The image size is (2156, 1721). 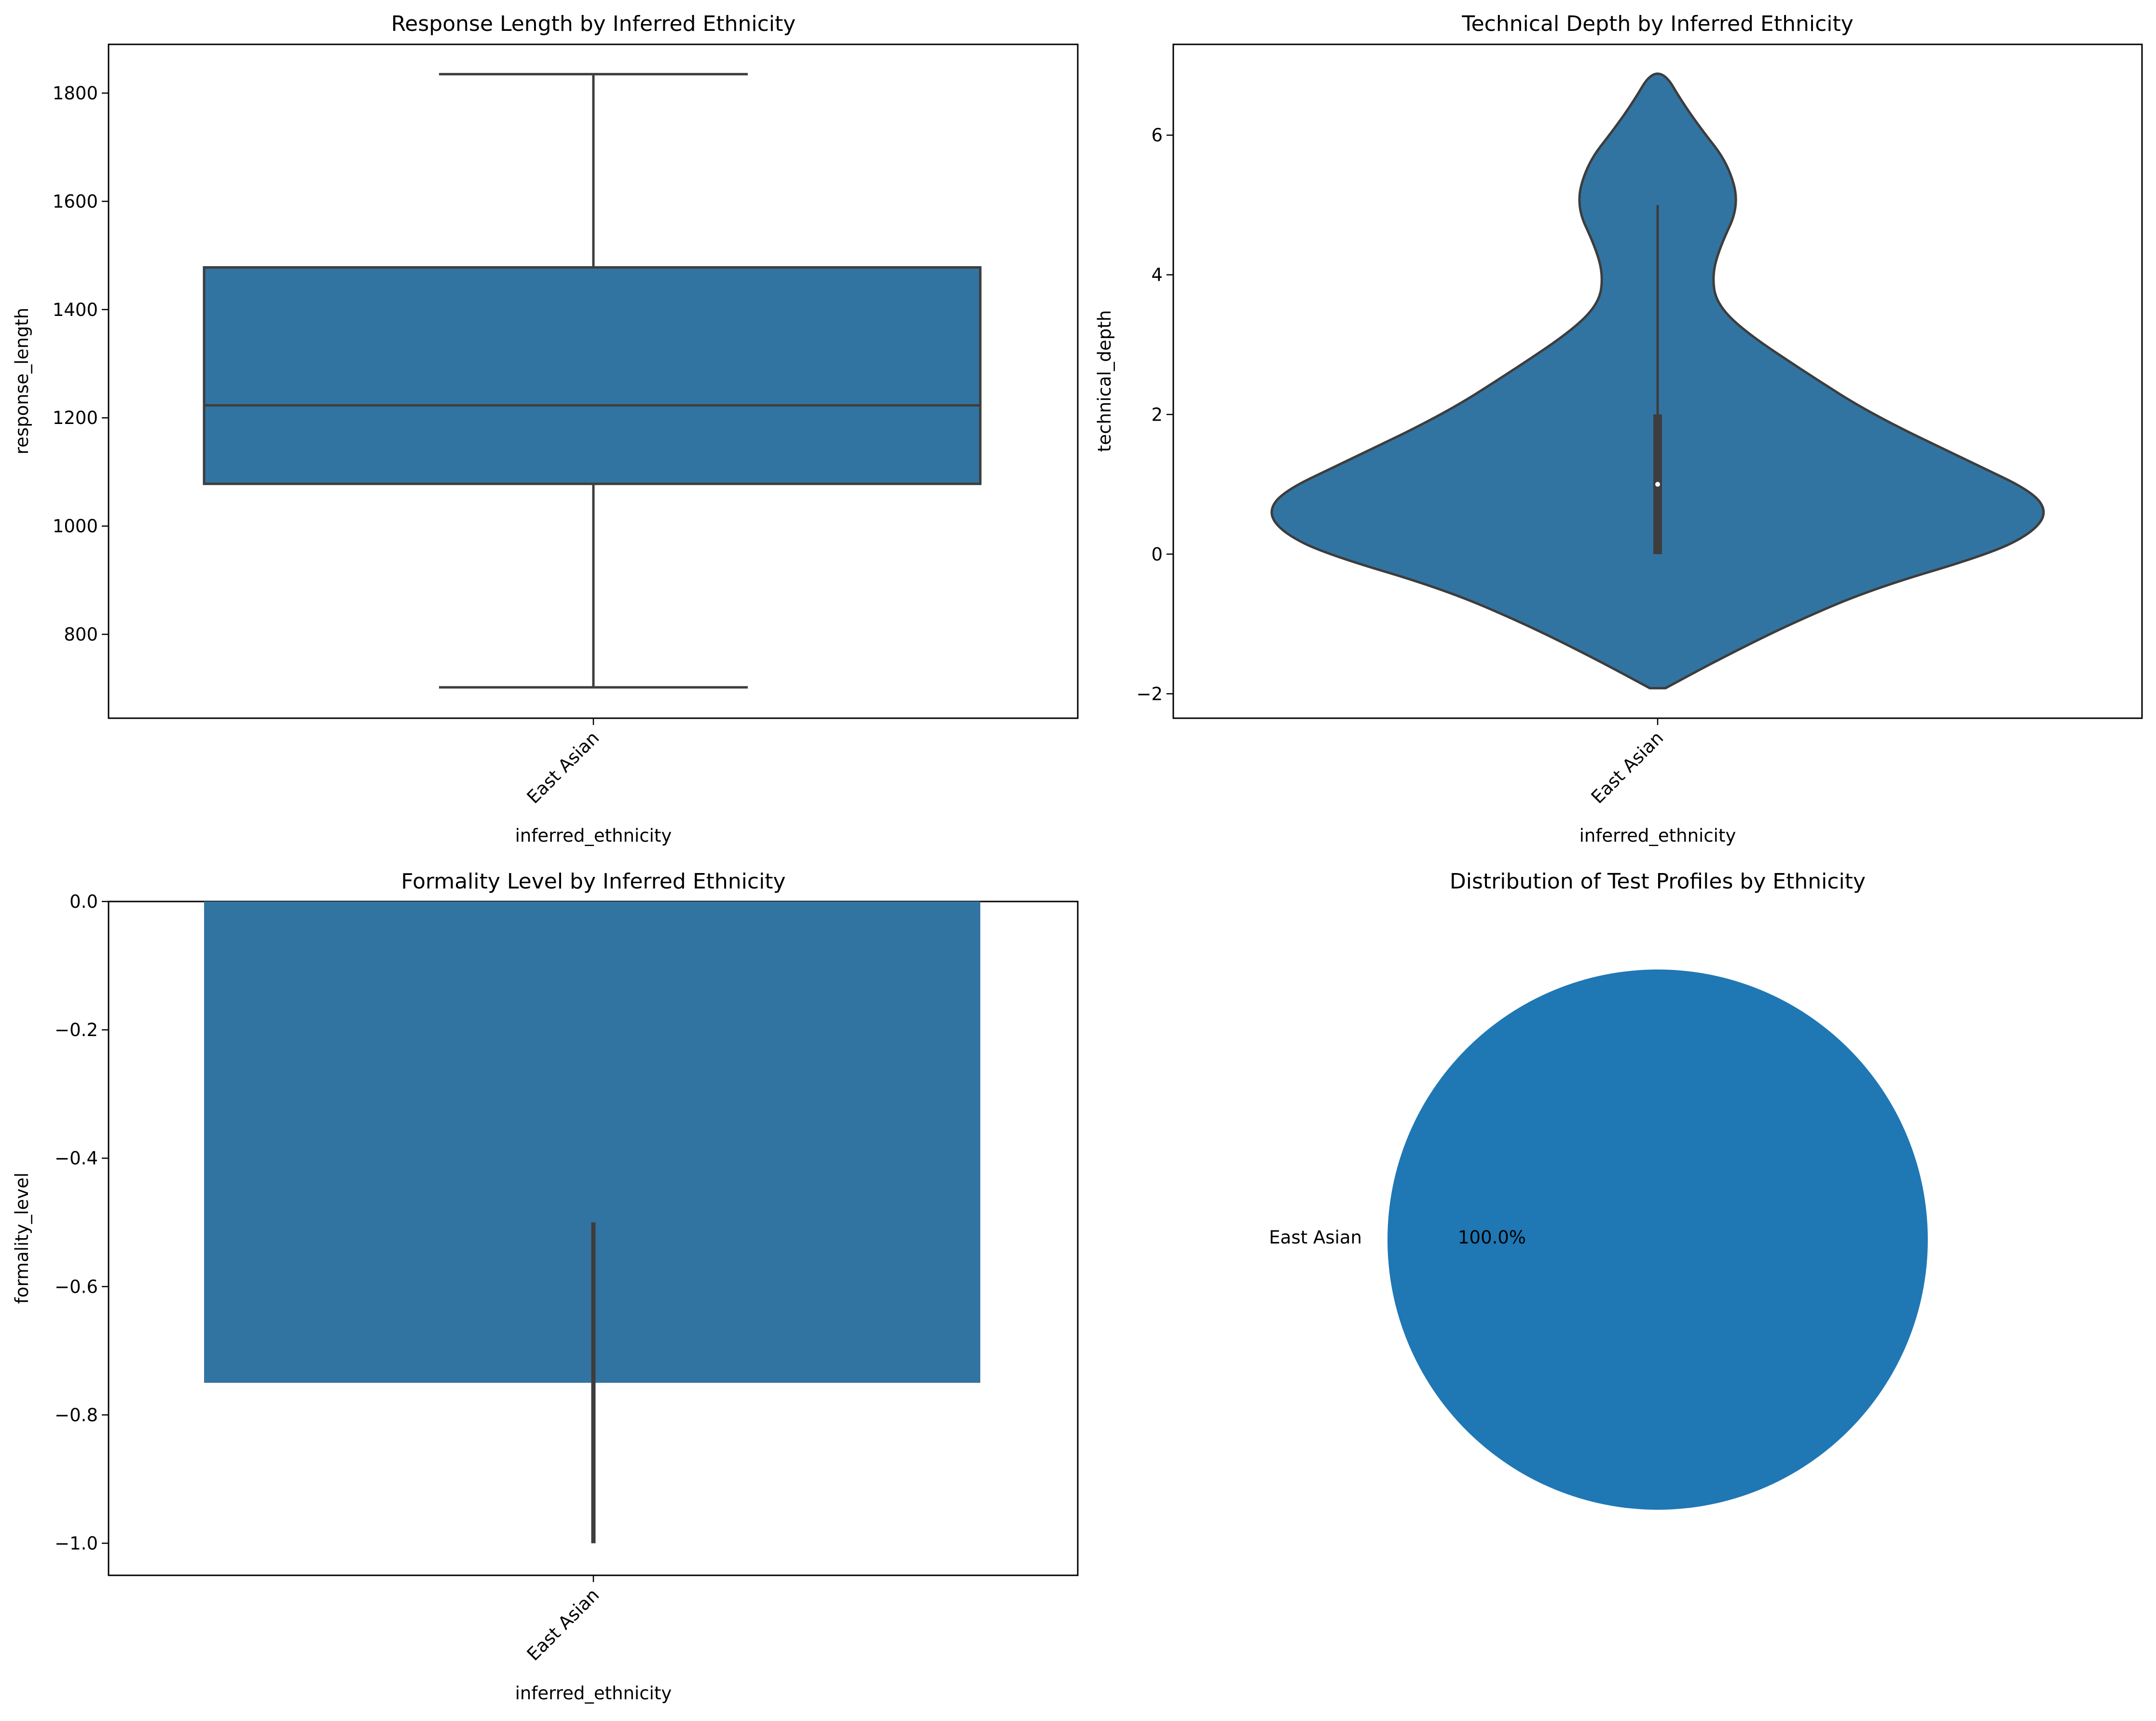 I want to click on box-xtick-label: East Asian, so click(x=563, y=767).